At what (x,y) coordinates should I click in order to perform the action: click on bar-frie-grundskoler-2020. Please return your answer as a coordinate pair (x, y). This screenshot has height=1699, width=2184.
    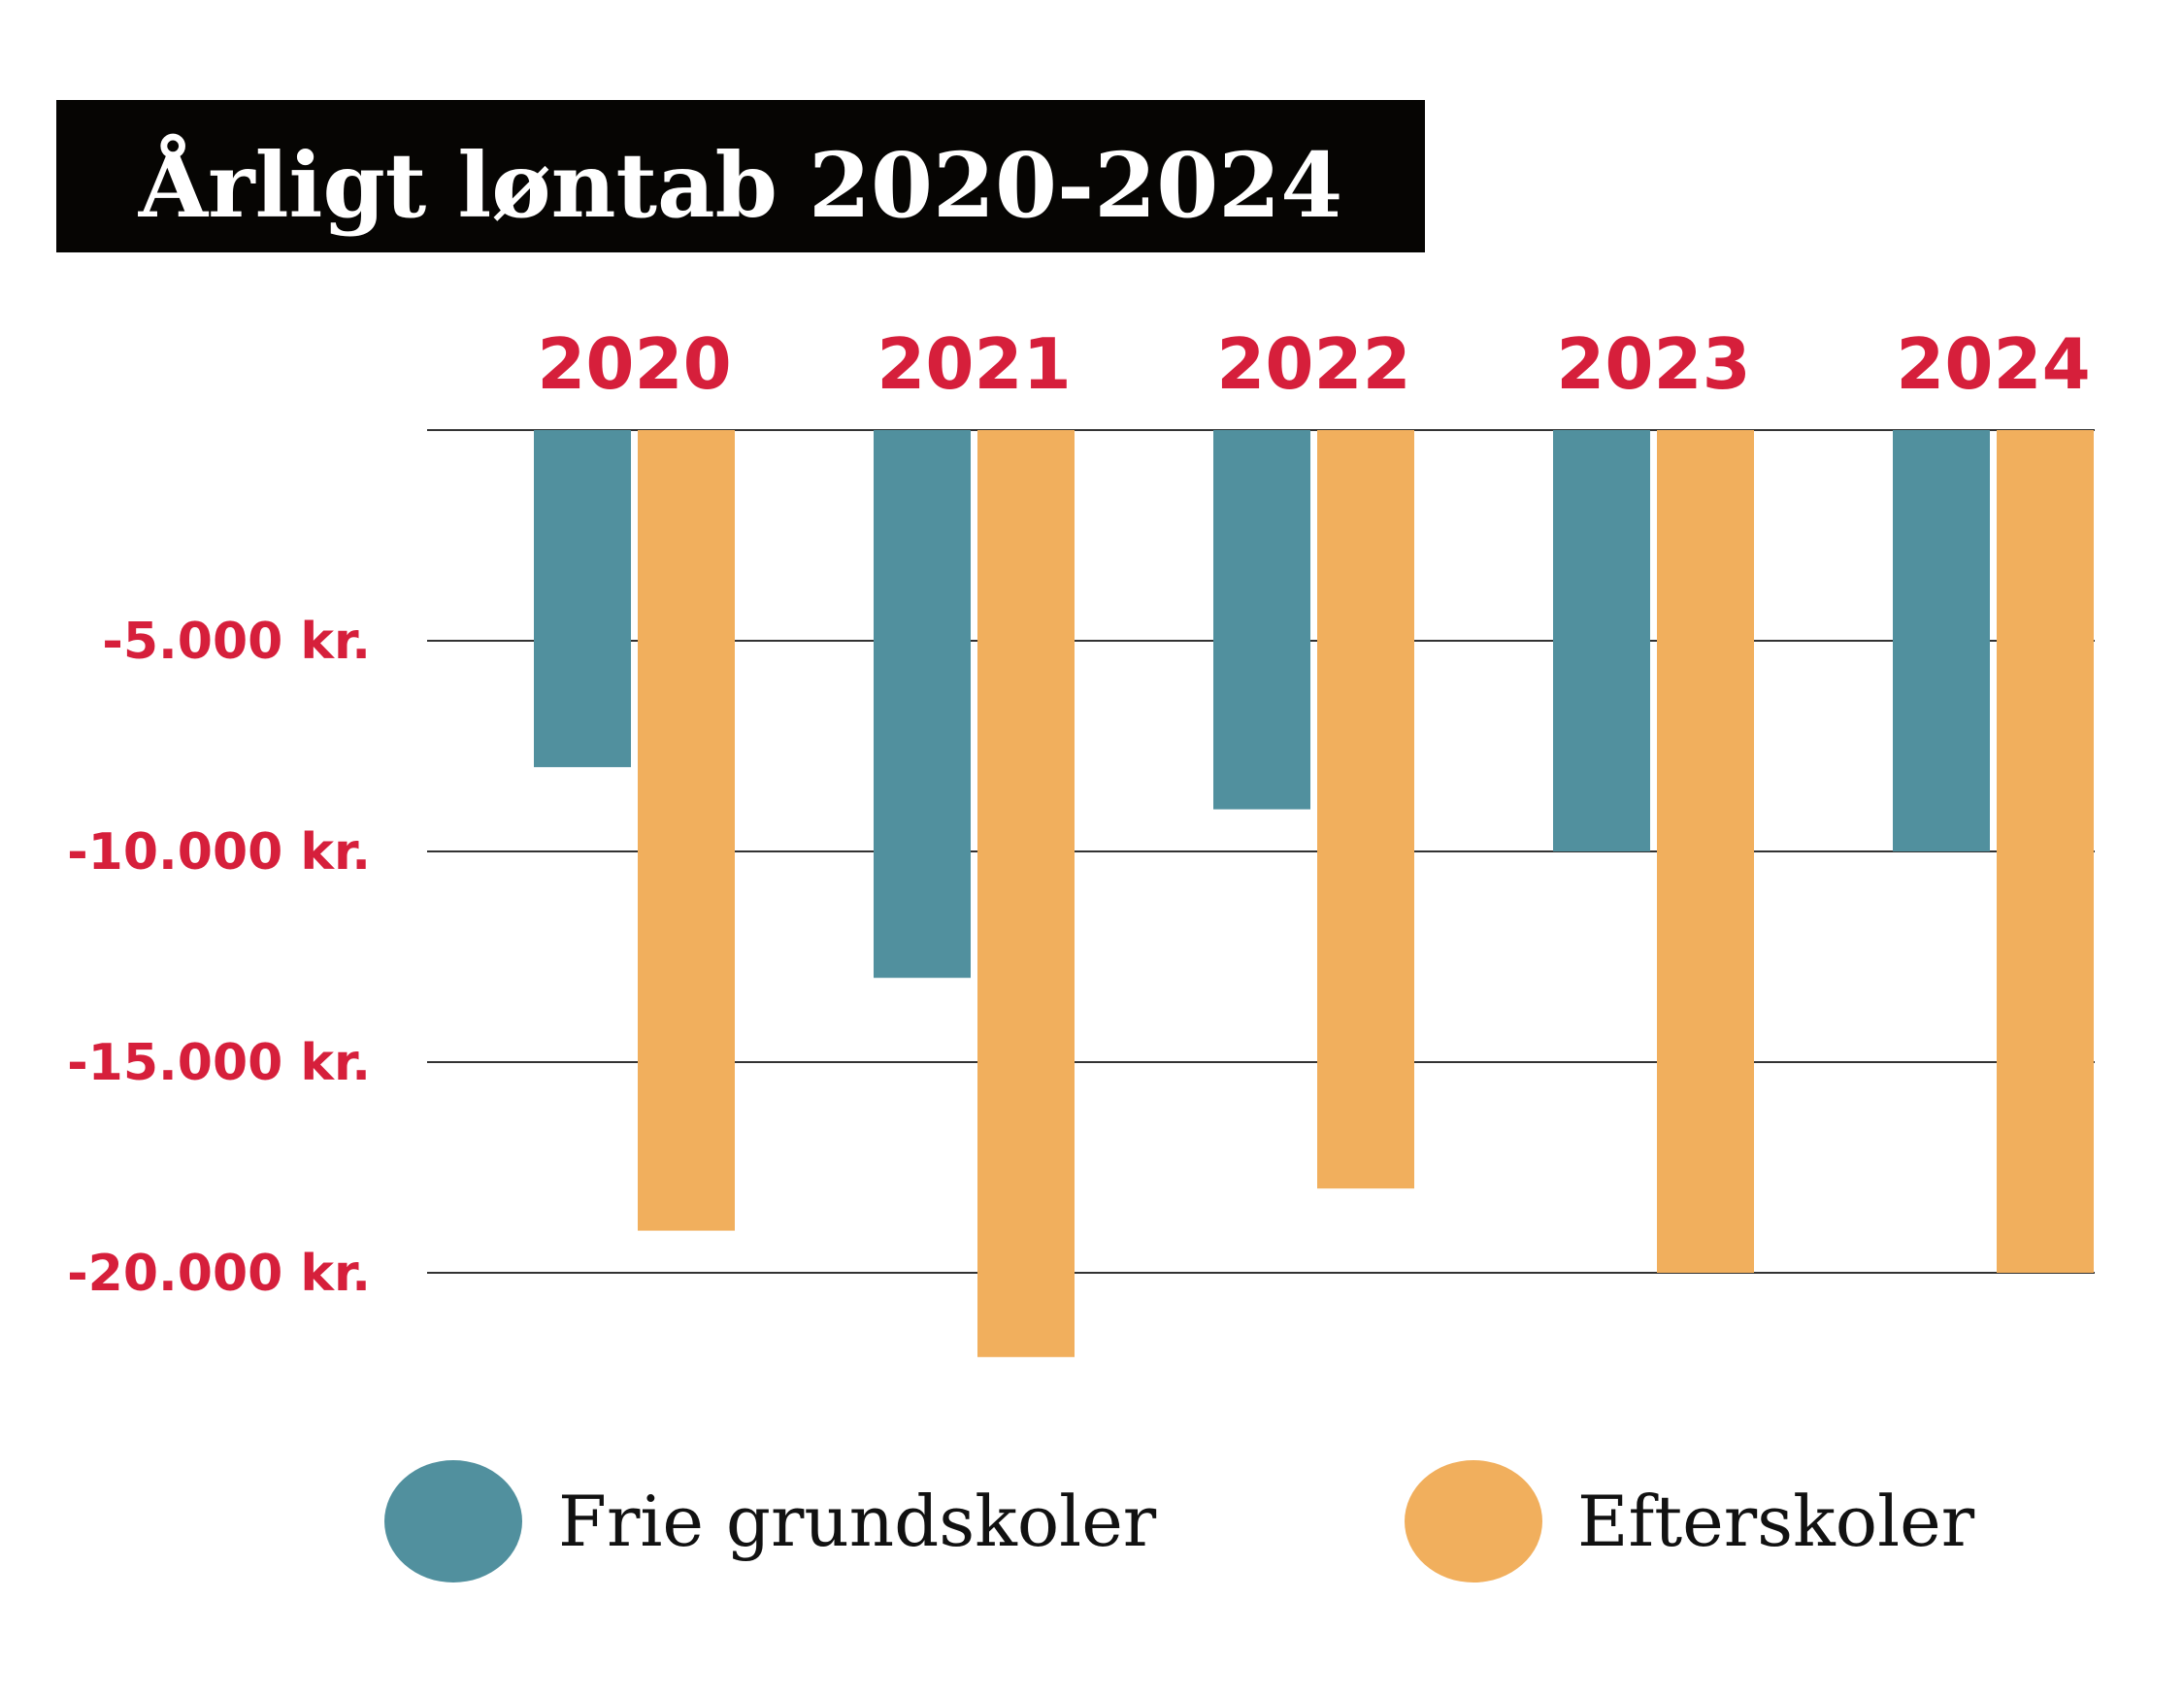
    Looking at the image, I should click on (582, 599).